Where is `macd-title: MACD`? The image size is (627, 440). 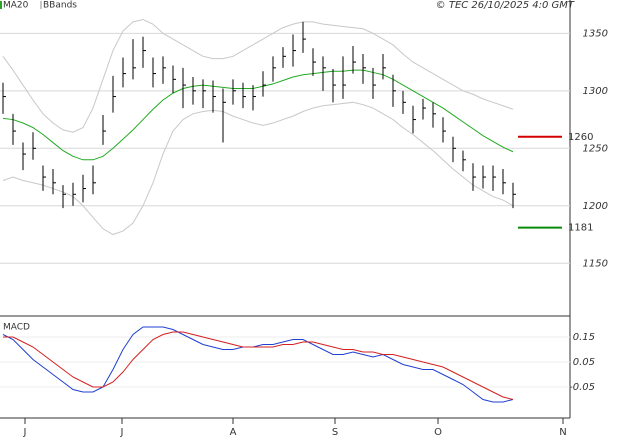 macd-title: MACD is located at coordinates (16, 328).